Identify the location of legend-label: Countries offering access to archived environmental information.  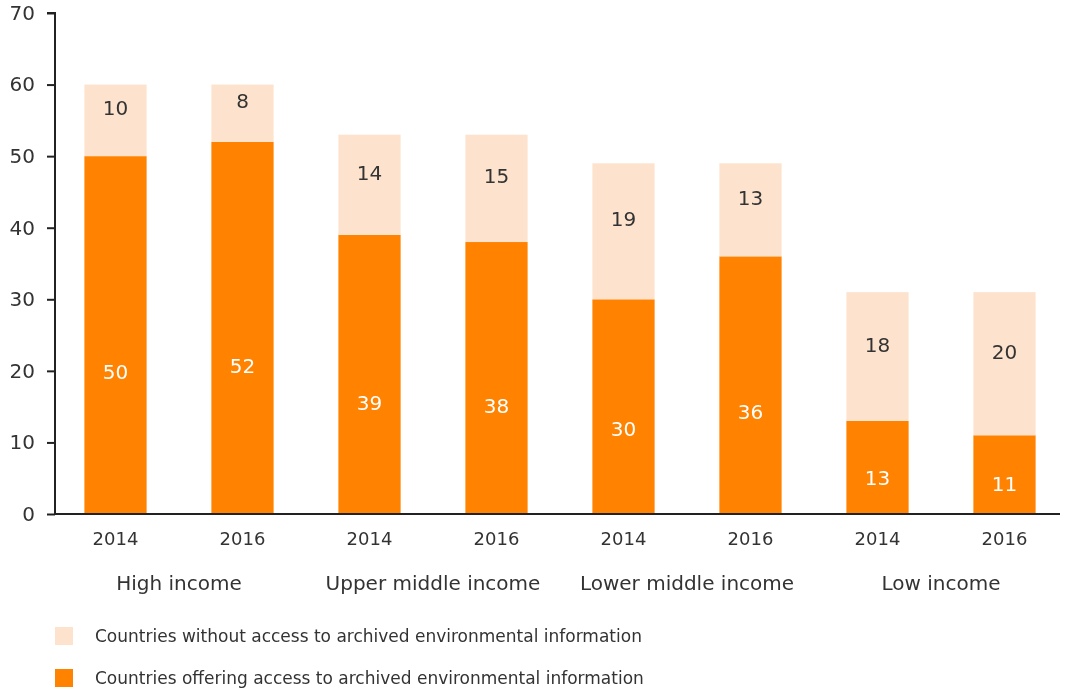
(369, 678).